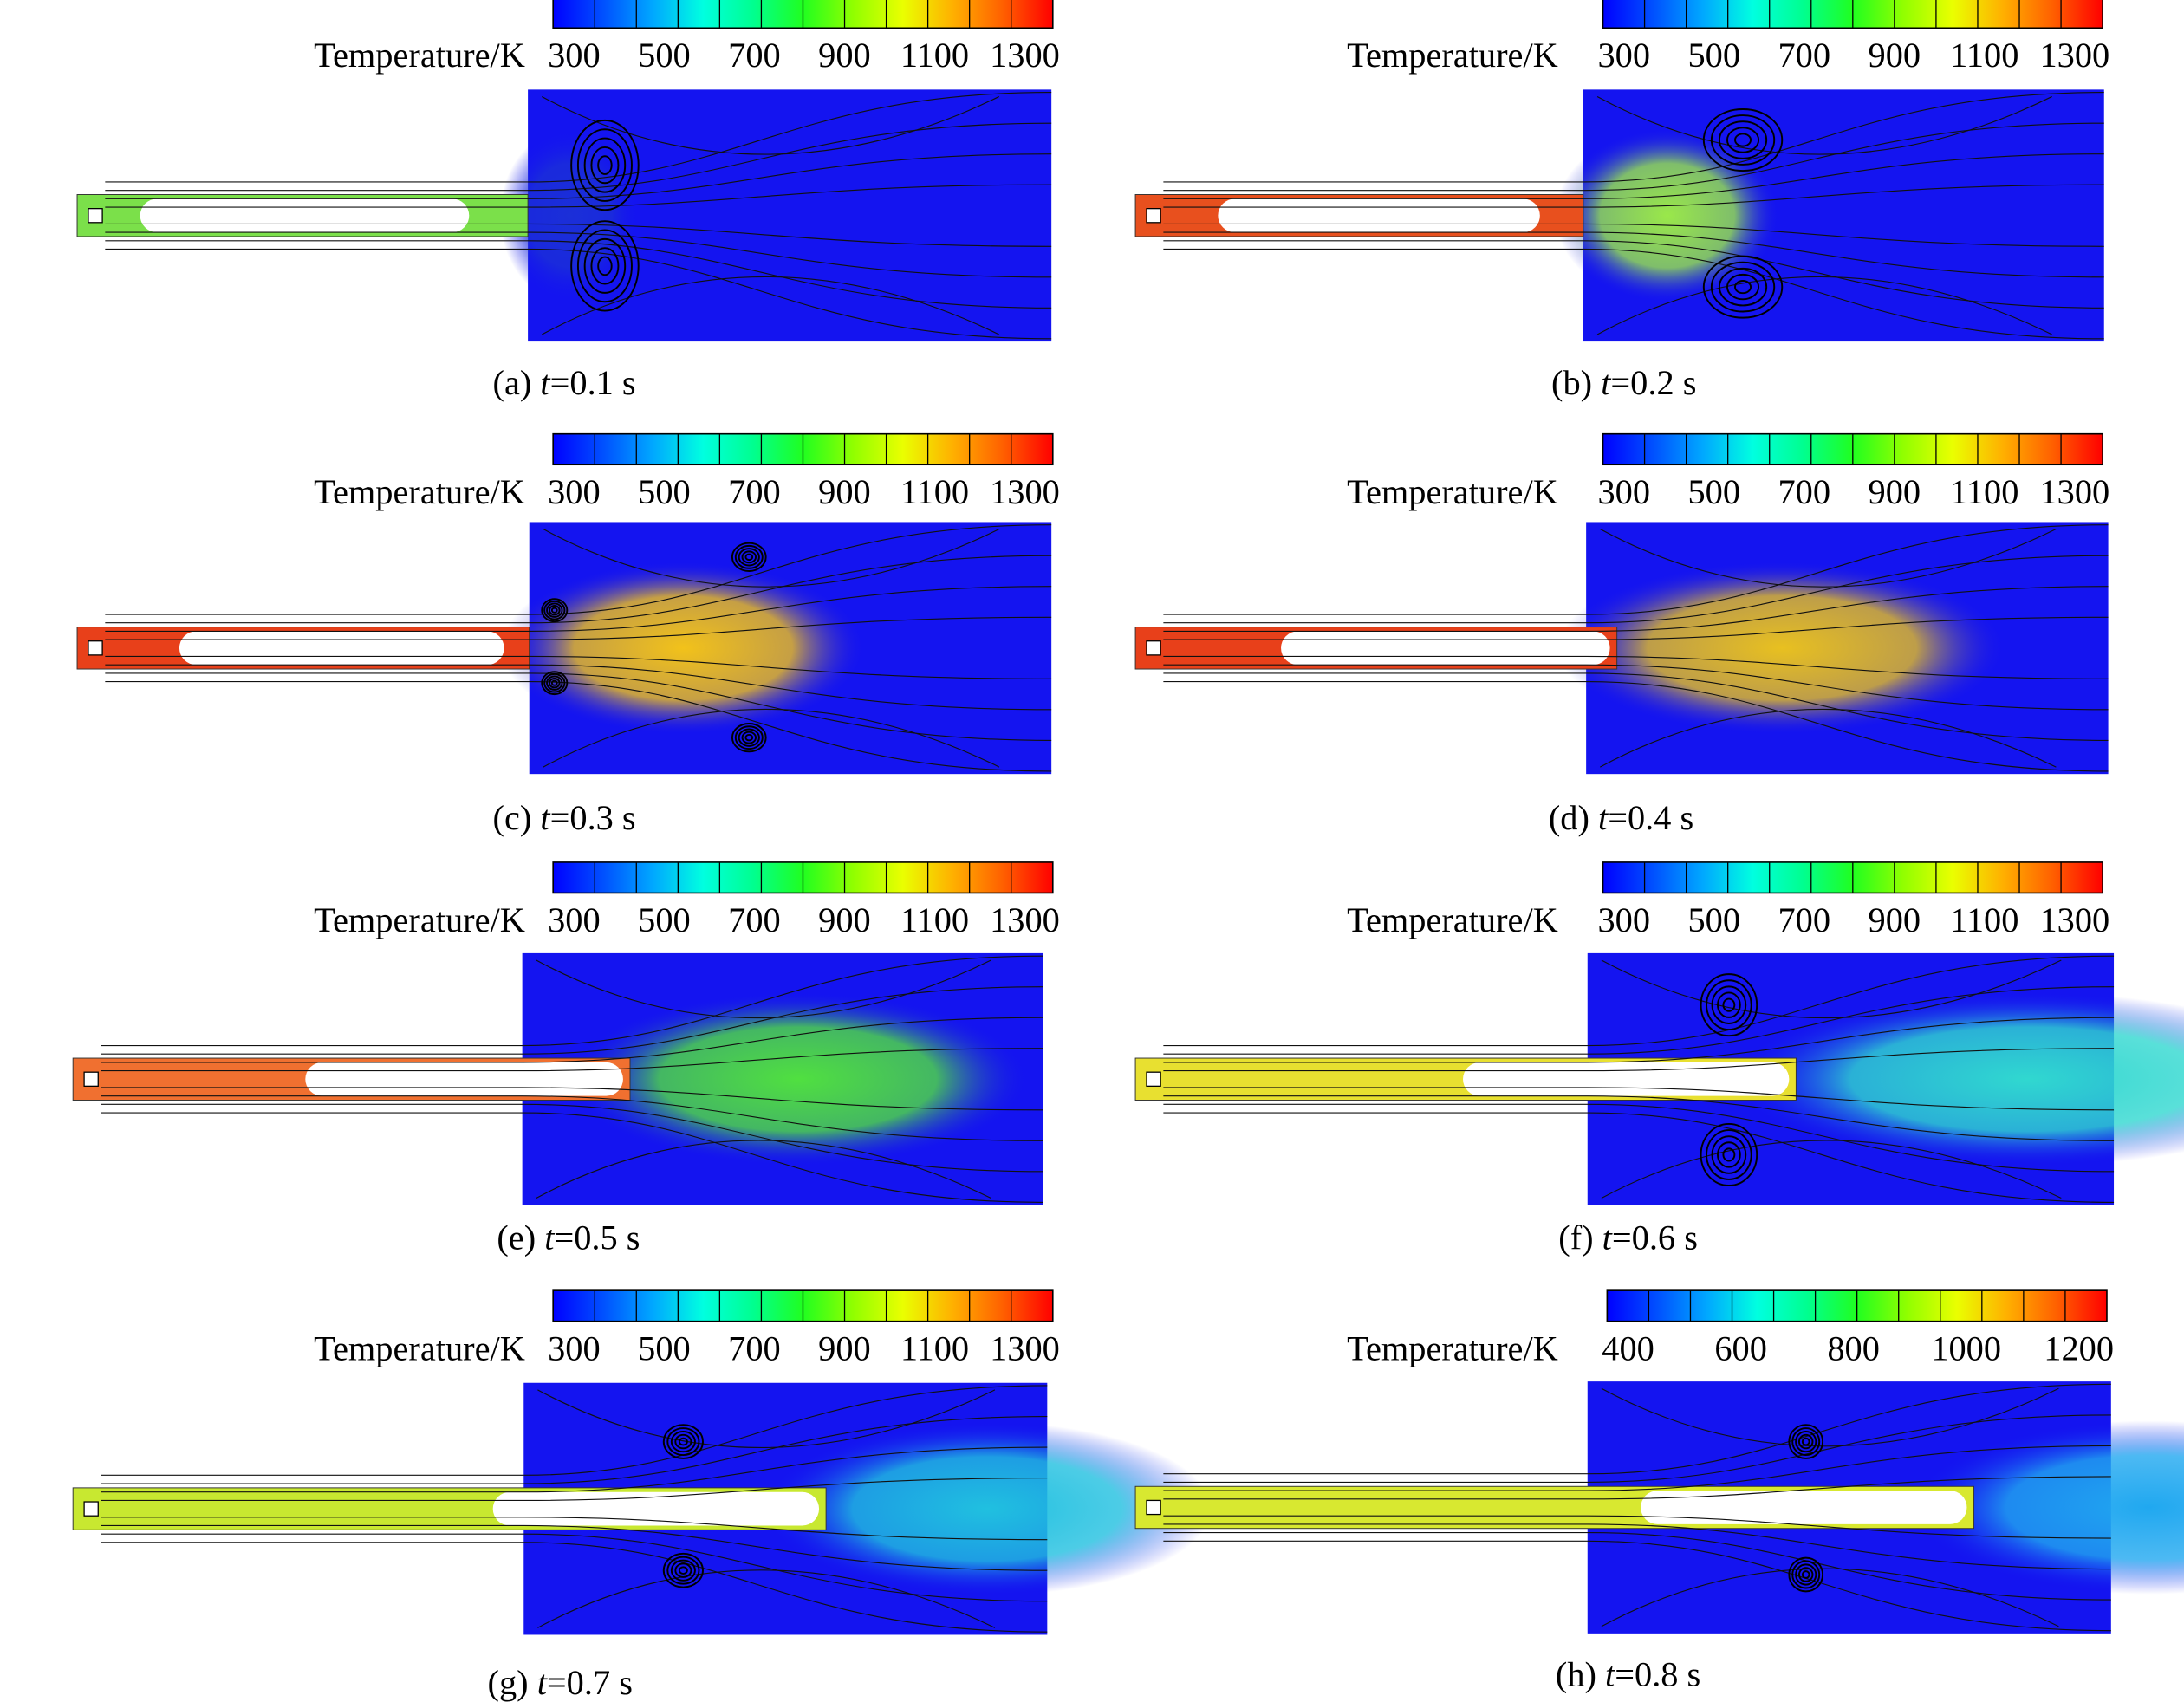  I want to click on colorbar-tick-label: 1100, so click(1984, 920).